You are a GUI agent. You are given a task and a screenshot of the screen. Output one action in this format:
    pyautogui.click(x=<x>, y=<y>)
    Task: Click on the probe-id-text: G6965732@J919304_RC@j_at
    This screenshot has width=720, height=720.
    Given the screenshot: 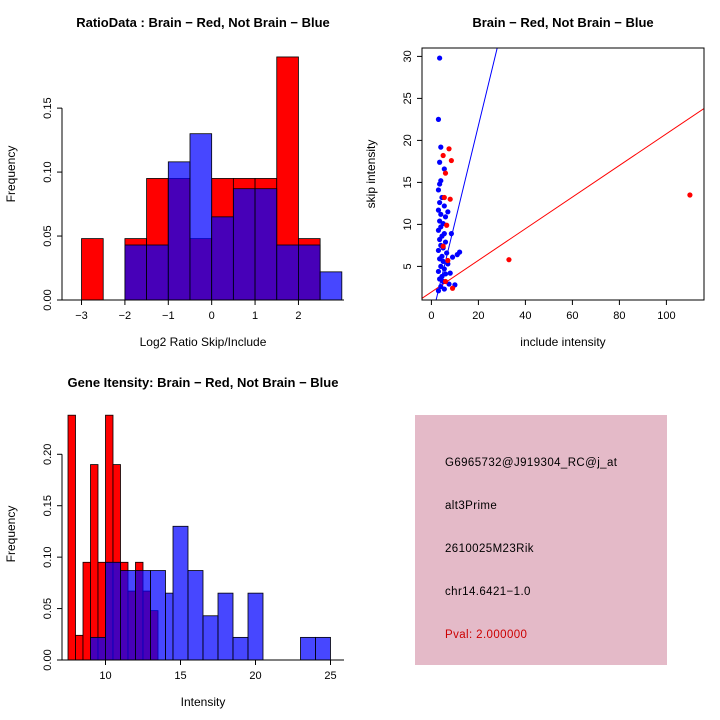 What is the action you would take?
    pyautogui.click(x=531, y=463)
    